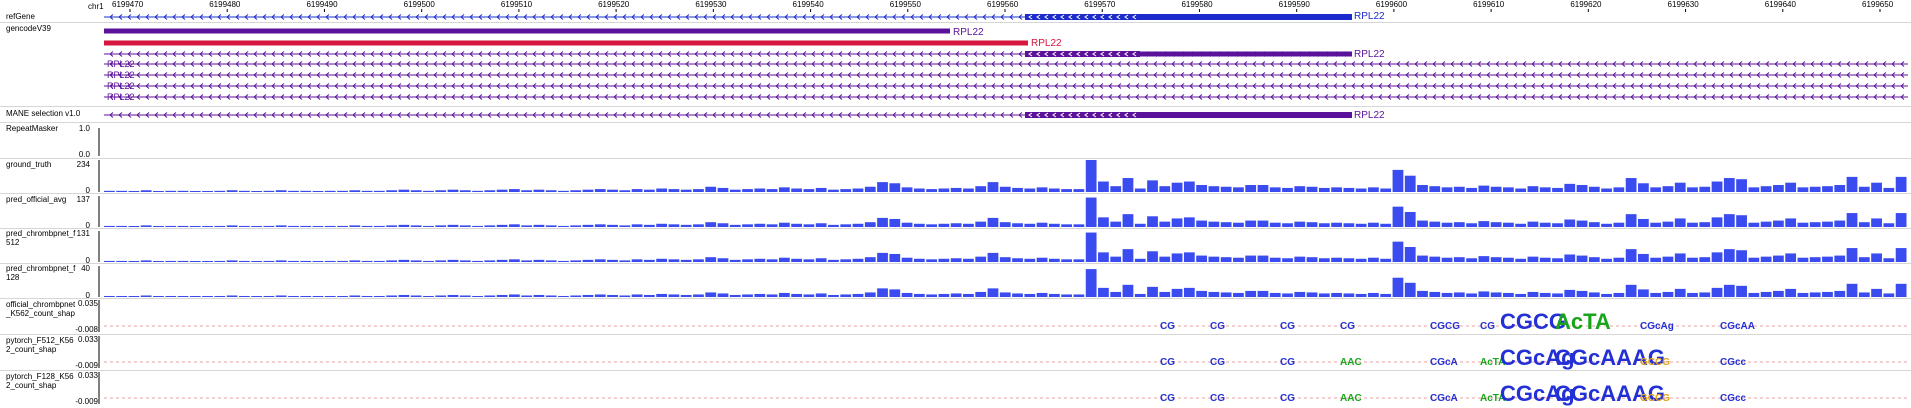 The width and height of the screenshot is (1911, 408). Describe the element at coordinates (1046, 43) in the screenshot. I see `gencode-gene-label-2: RPL22` at that location.